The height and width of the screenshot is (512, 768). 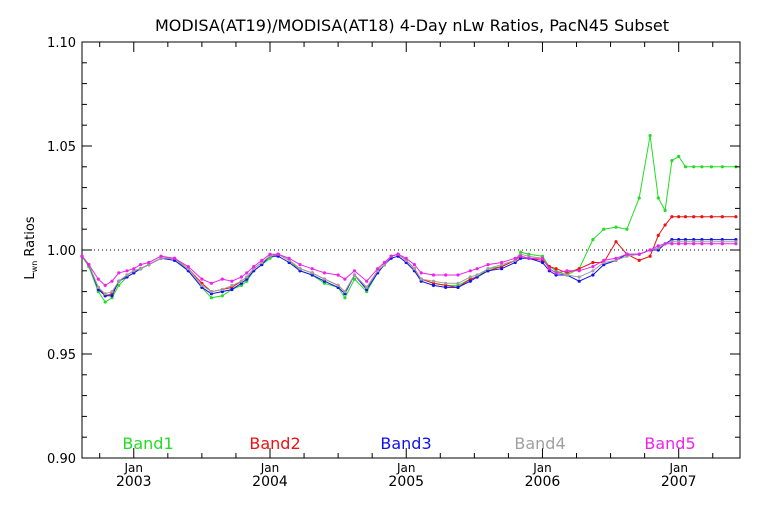 What do you see at coordinates (409, 264) in the screenshot?
I see `series-band5` at bounding box center [409, 264].